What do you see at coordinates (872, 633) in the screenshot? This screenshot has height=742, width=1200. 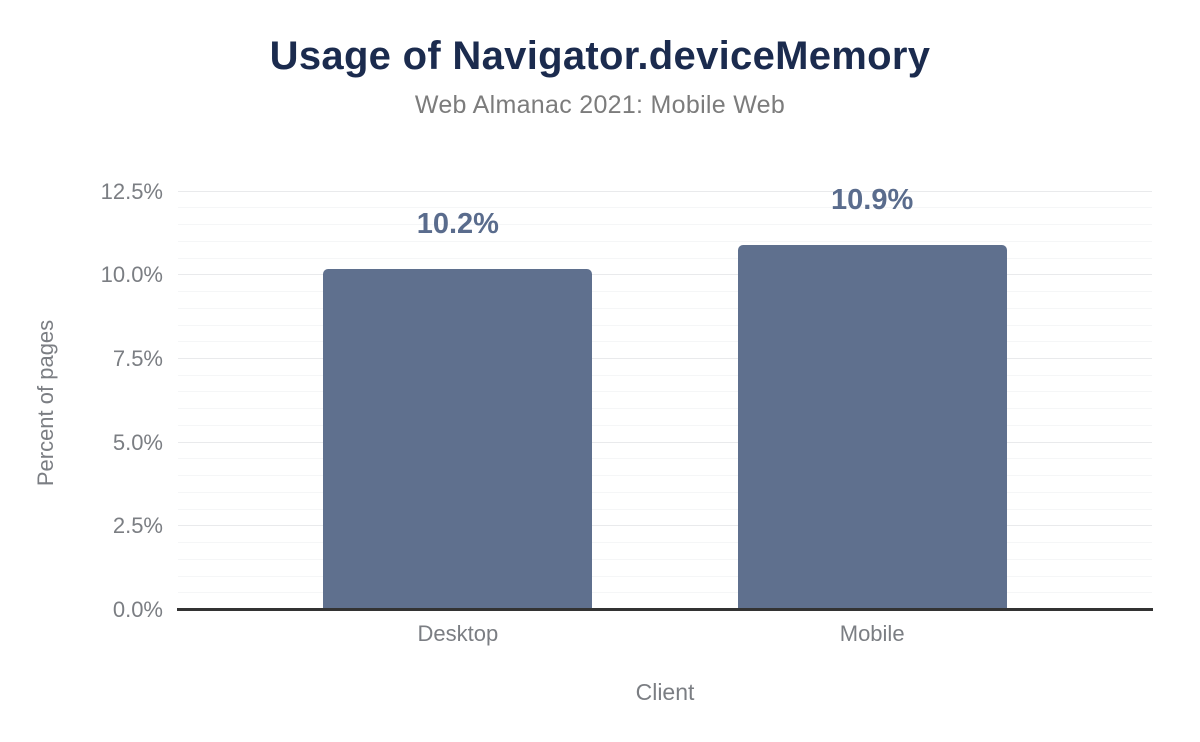 I see `x-tick-label-mobile: Mobile` at bounding box center [872, 633].